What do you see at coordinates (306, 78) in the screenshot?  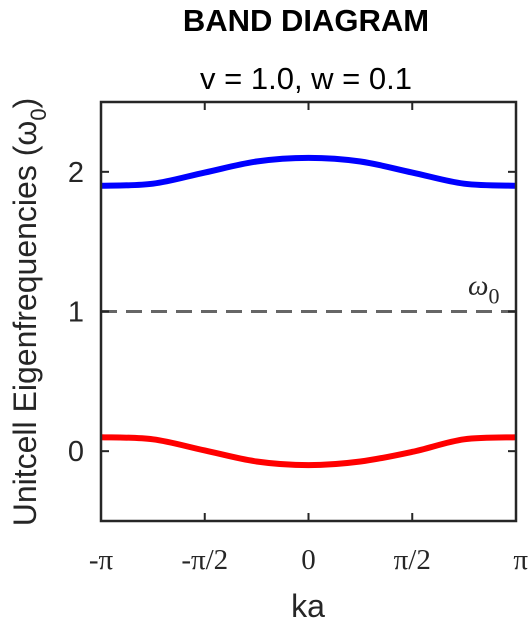 I see `chart-subtitle: v = 1.0, w = 0.1` at bounding box center [306, 78].